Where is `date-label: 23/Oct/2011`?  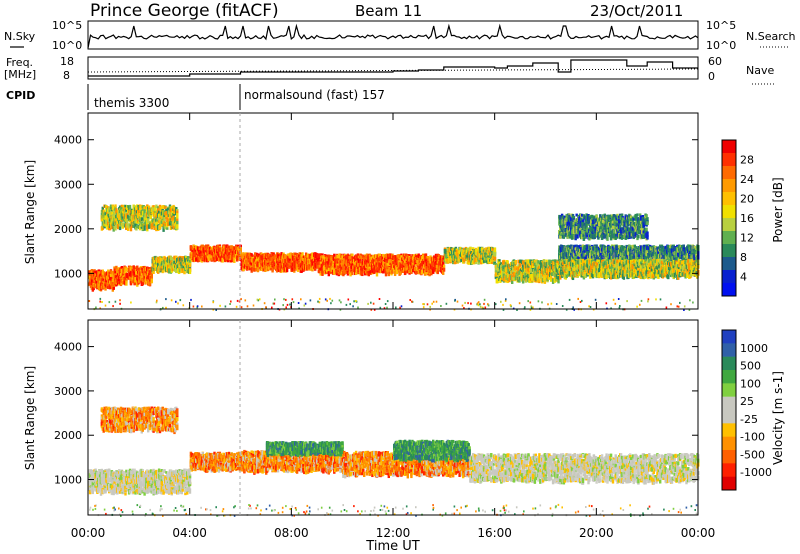
date-label: 23/Oct/2011 is located at coordinates (636, 11).